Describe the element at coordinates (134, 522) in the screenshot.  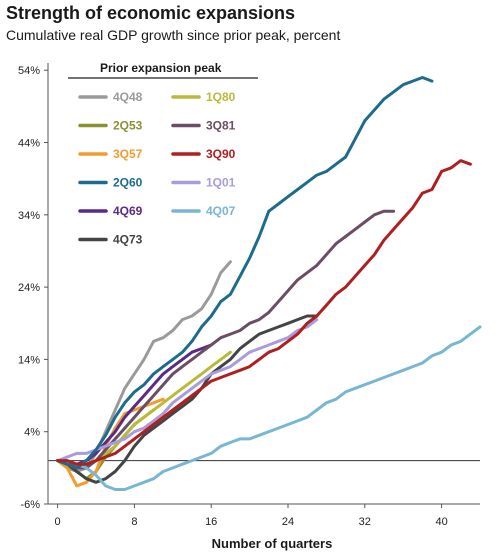
I see `x-tick-label: 8` at that location.